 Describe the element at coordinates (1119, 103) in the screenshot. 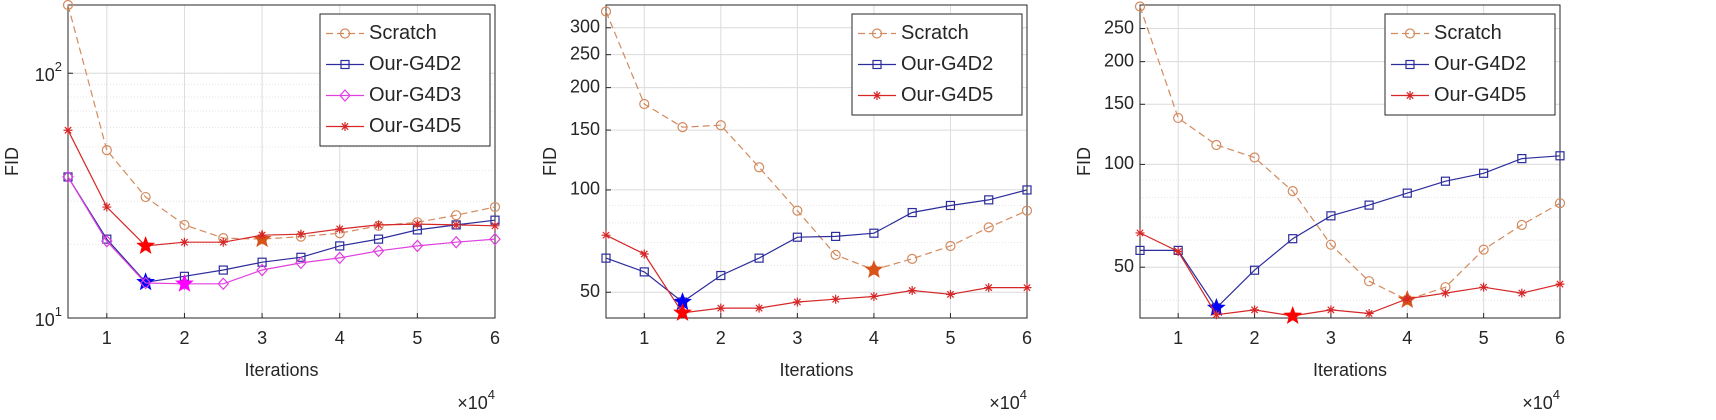

I see `y-tick-label: 150` at that location.